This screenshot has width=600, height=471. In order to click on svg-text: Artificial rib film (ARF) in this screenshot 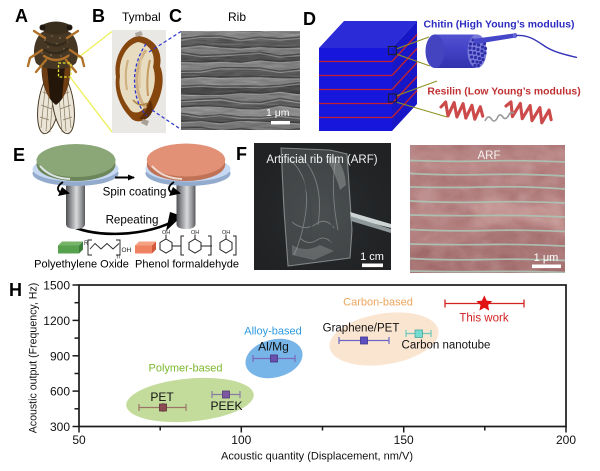, I will do `click(321, 160)`.